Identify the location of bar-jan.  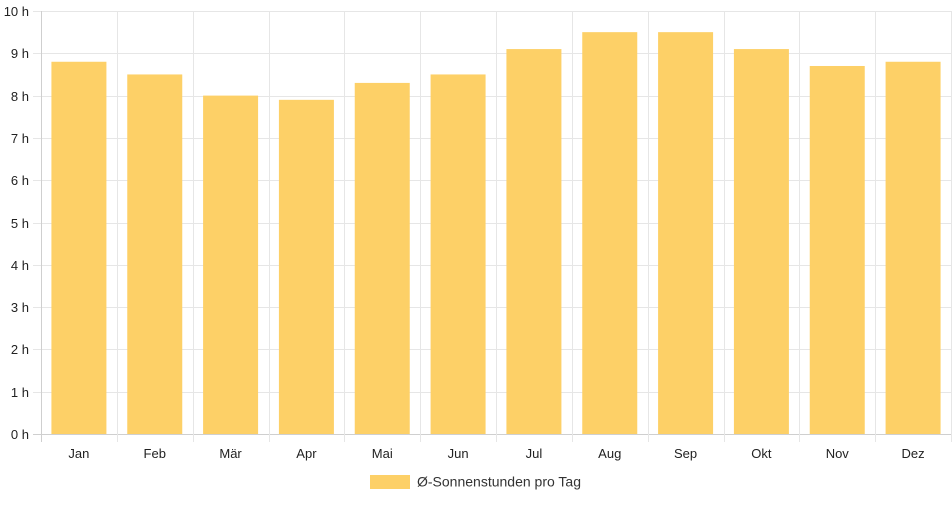
(79, 247).